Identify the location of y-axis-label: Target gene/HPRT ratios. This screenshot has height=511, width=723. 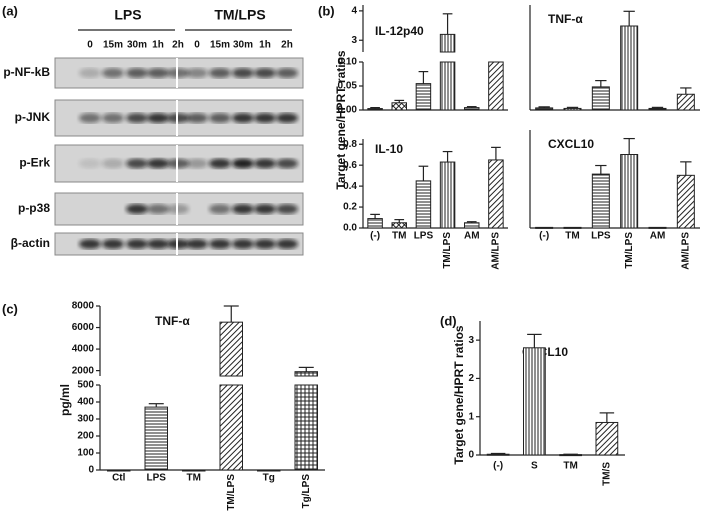
(341, 119).